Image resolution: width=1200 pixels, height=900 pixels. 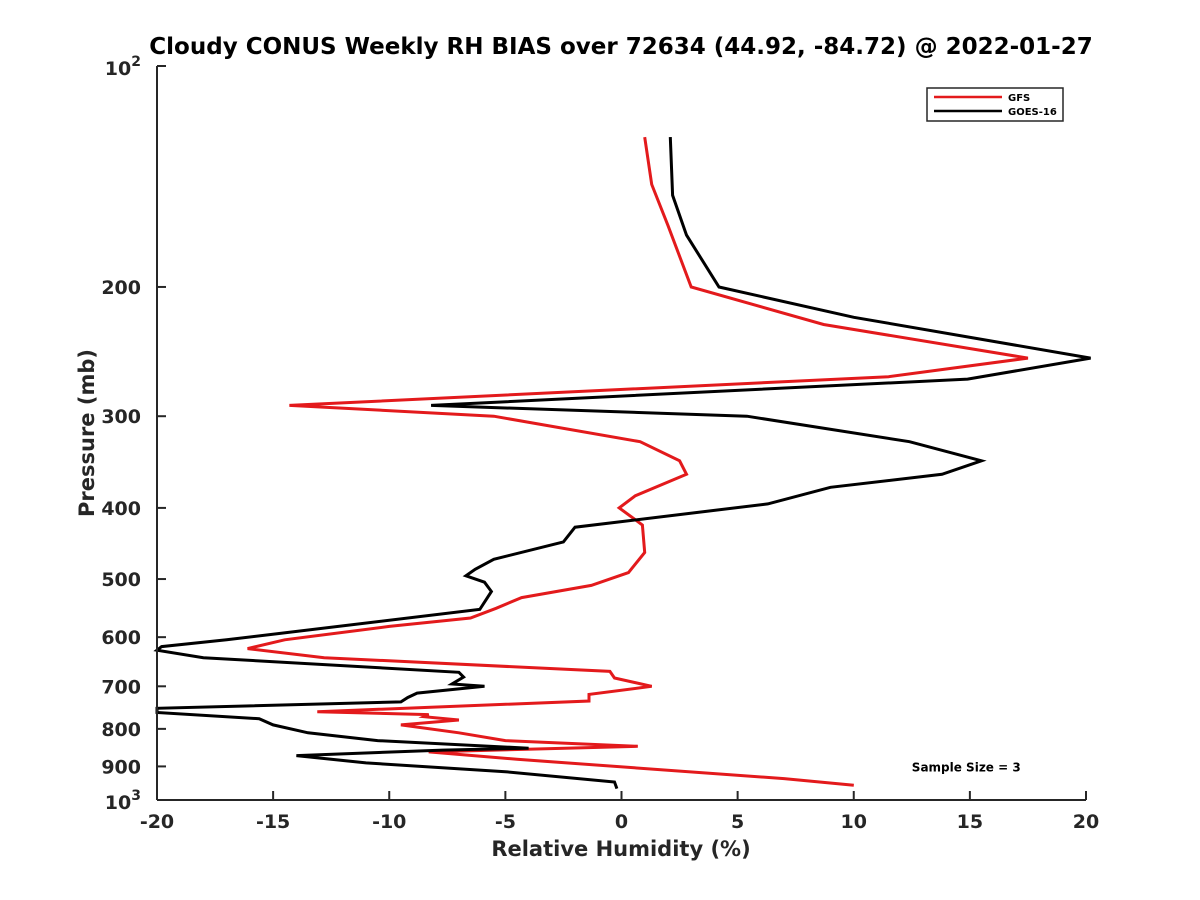 I want to click on legend: GFS GOES-16, so click(x=995, y=104).